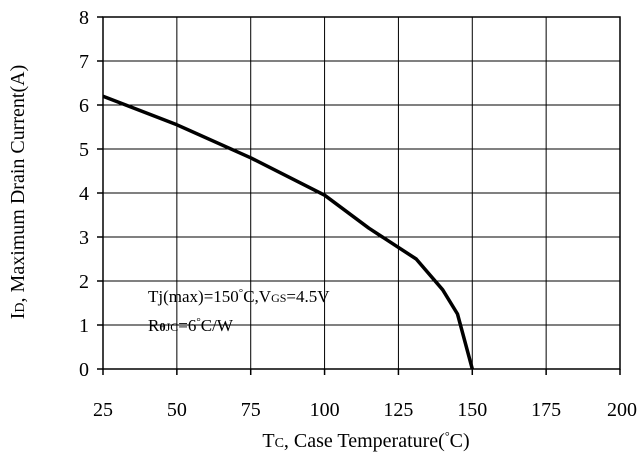  Describe the element at coordinates (103, 410) in the screenshot. I see `x-tick-label-0: 25` at that location.